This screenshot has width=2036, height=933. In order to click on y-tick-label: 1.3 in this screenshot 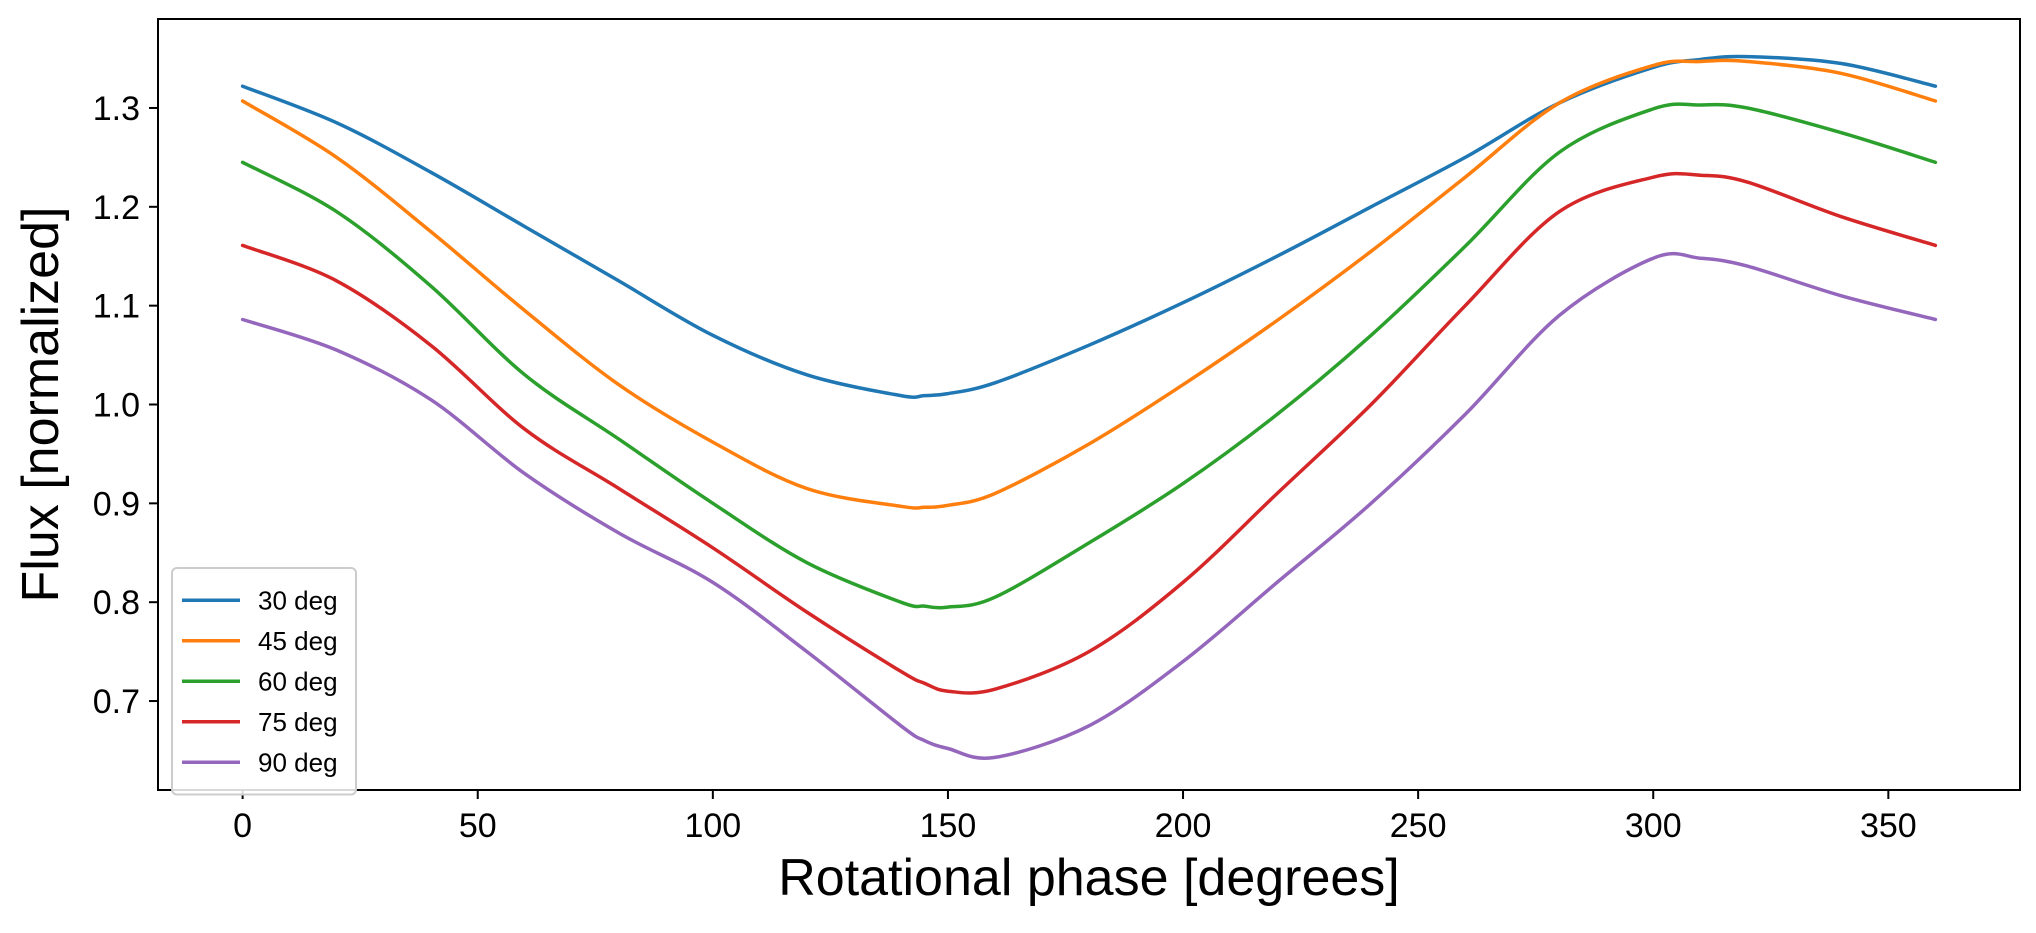, I will do `click(116, 109)`.